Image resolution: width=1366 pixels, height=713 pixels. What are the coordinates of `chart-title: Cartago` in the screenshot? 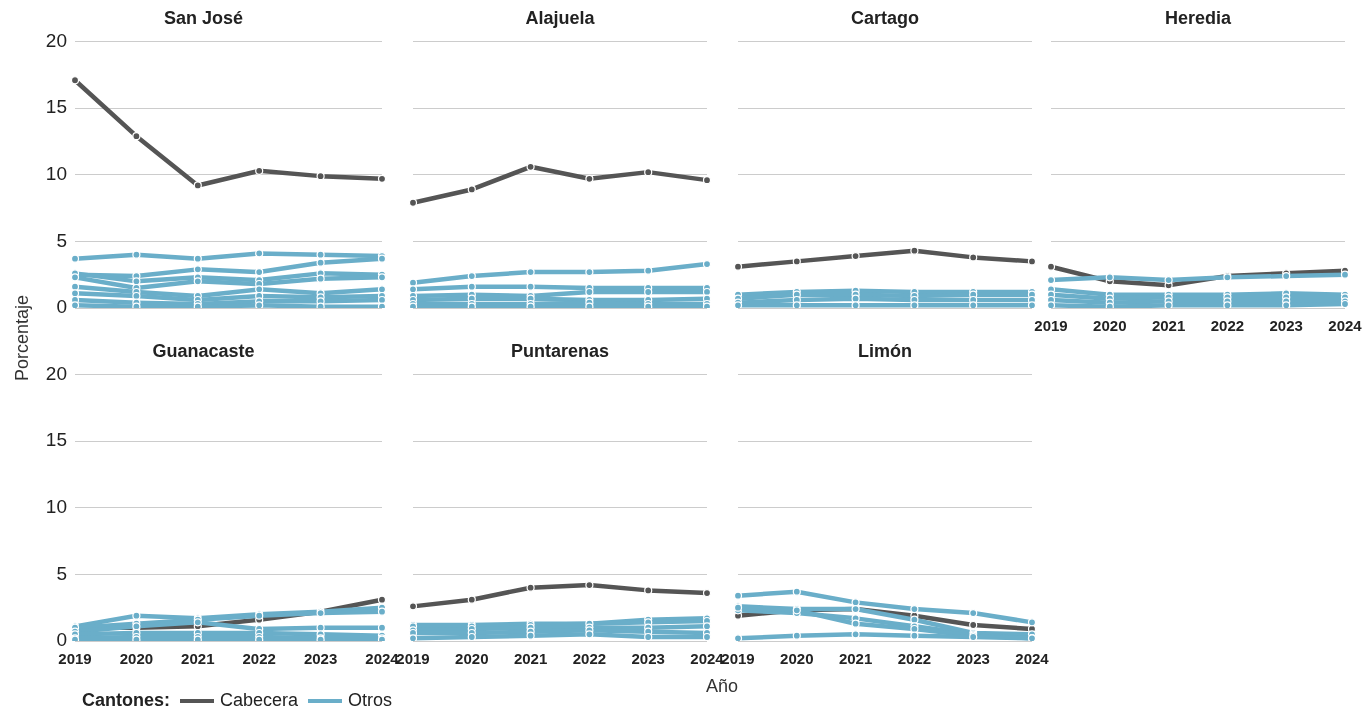 It's located at (885, 17).